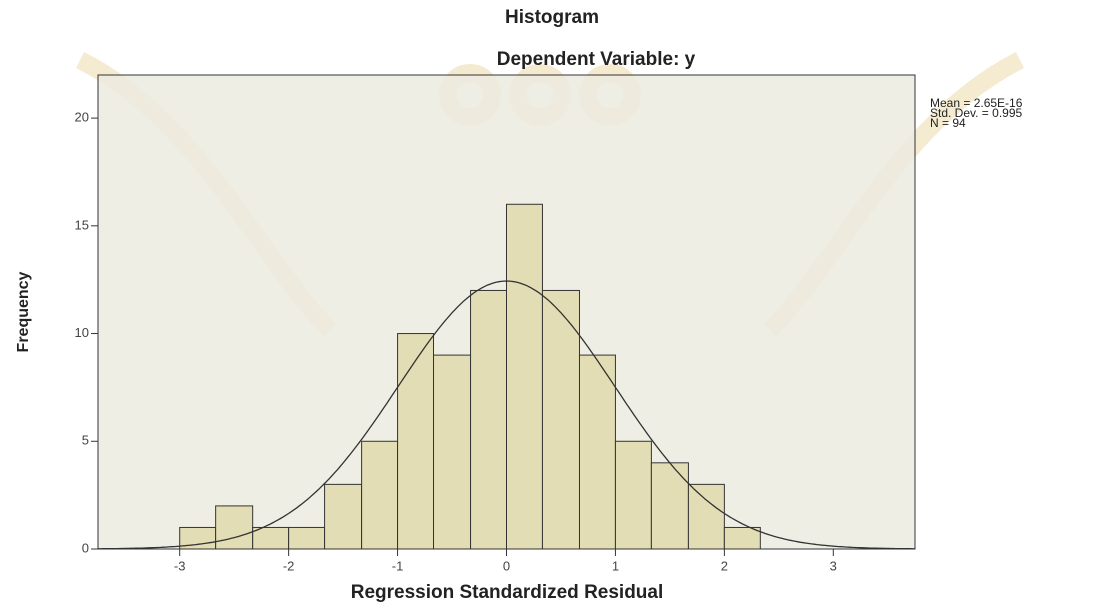 This screenshot has width=1104, height=609. I want to click on stats-line: Std. Dev. = 0.995, so click(976, 113).